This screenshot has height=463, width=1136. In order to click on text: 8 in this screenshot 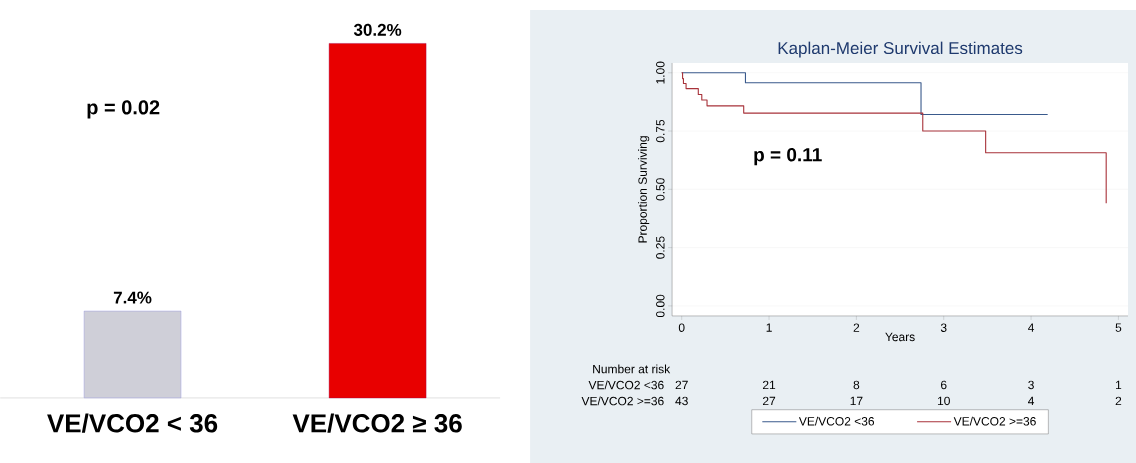, I will do `click(856, 385)`.